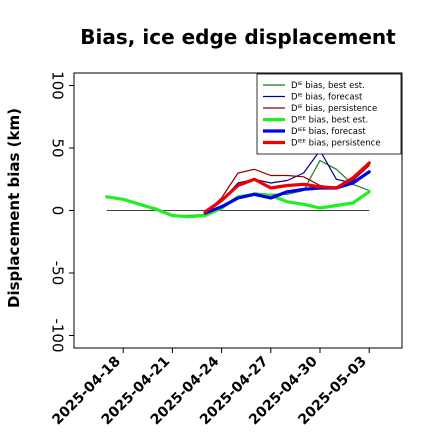 This screenshot has width=440, height=440. Describe the element at coordinates (336, 144) in the screenshot. I see `legend-label-6: Dᴵᴱᴱ bias, persistence` at that location.